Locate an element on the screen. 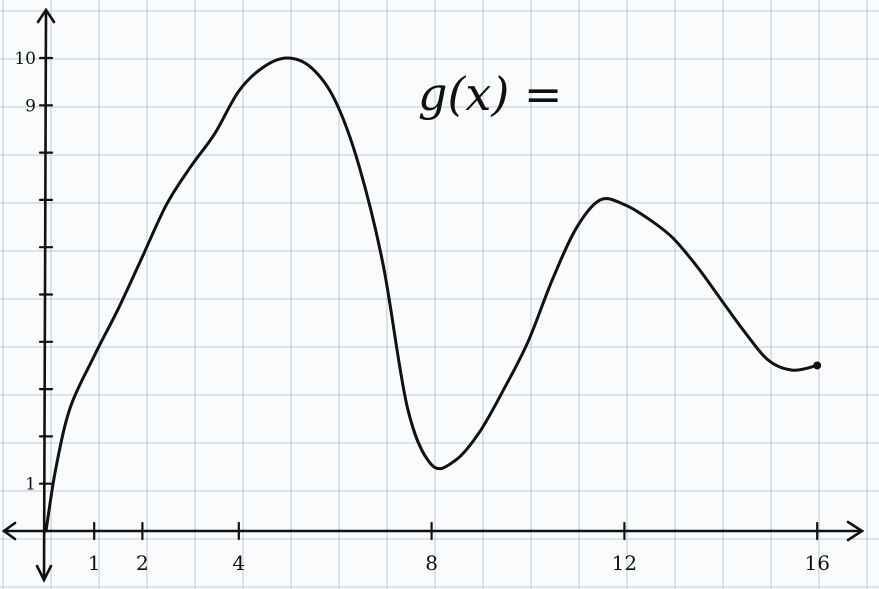  y-axis-bottom-arrow is located at coordinates (44, 573).